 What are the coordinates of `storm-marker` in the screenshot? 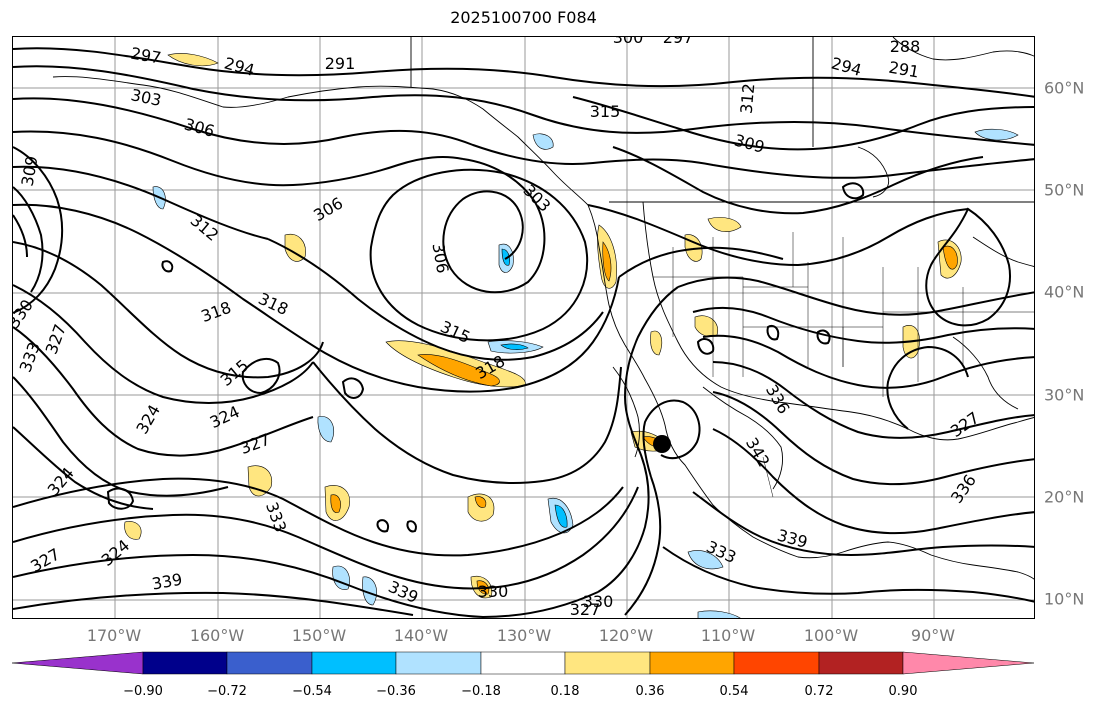 It's located at (662, 444).